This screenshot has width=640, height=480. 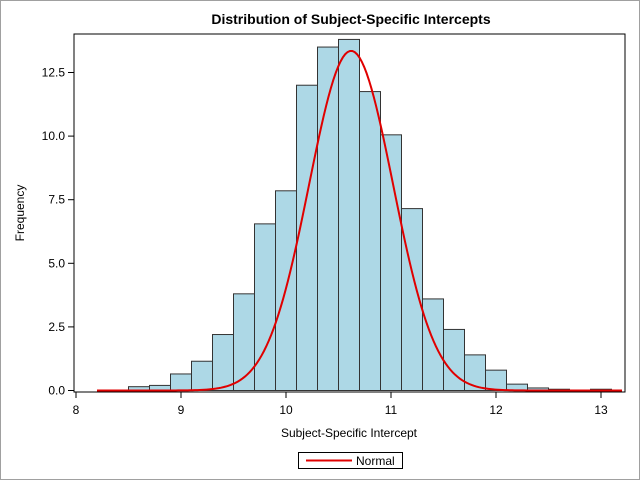 What do you see at coordinates (58, 232) in the screenshot?
I see `y-axis: 0.0 2.5 5.0 7.5 10.0 12.5` at bounding box center [58, 232].